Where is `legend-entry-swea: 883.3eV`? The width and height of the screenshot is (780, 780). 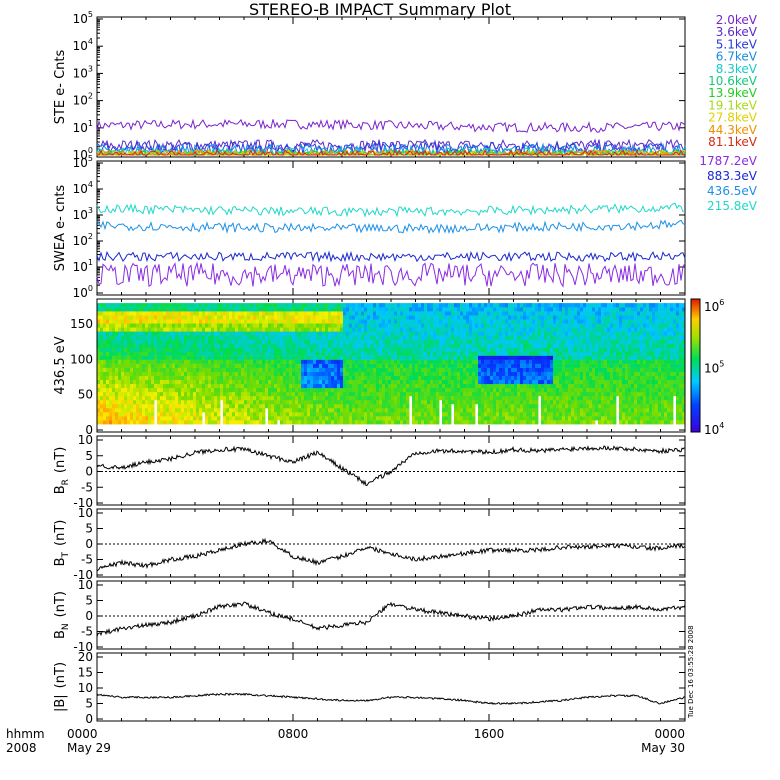 legend-entry-swea: 883.3eV is located at coordinates (732, 176).